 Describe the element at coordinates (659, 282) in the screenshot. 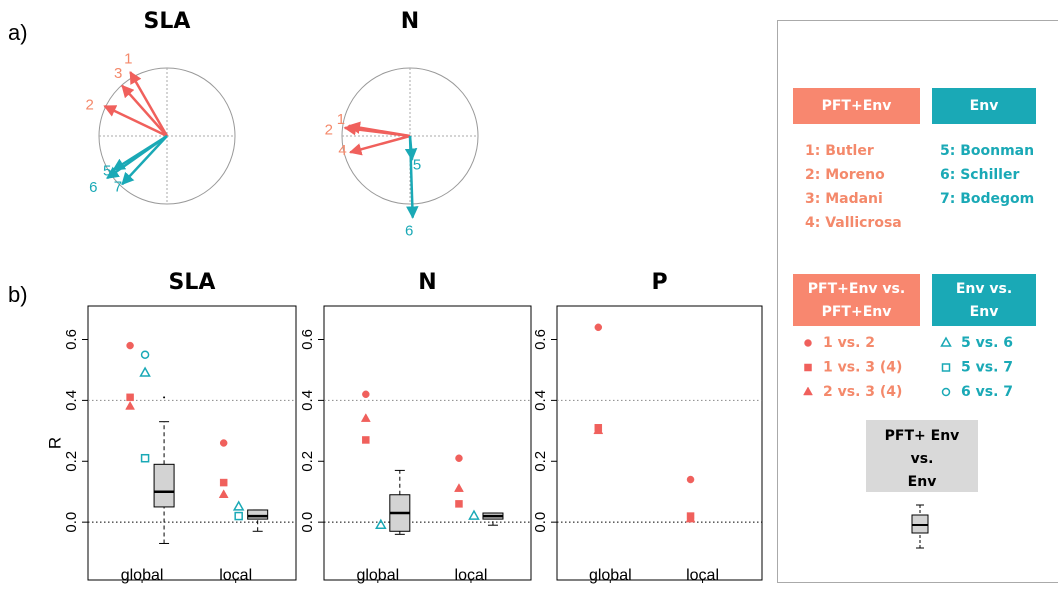

I see `chart-title: P` at that location.